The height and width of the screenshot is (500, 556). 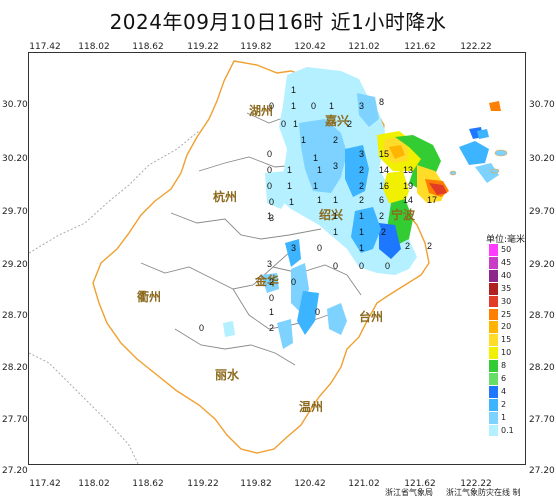 What do you see at coordinates (506, 288) in the screenshot?
I see `legend-label: 35` at bounding box center [506, 288].